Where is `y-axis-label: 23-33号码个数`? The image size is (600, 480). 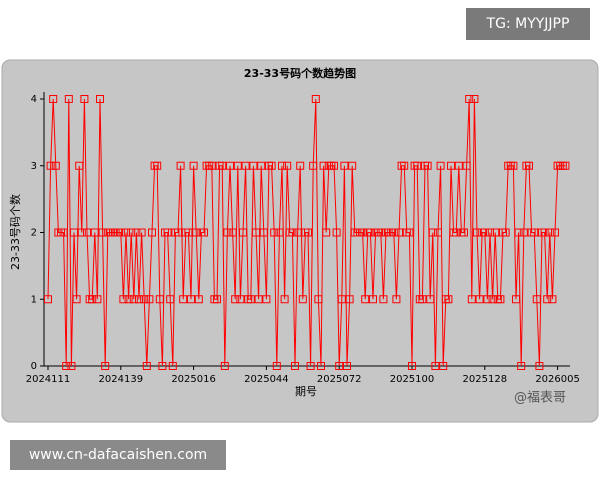 y-axis-label: 23-33号码个数 is located at coordinates (15, 232).